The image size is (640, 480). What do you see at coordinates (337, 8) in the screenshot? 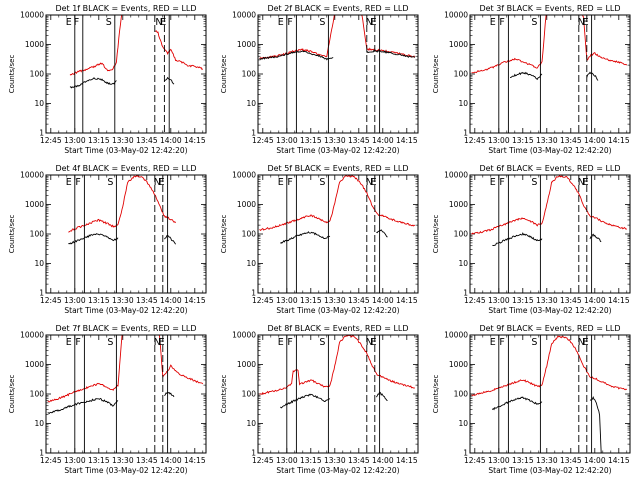
I see `panel-title: Det 2f BLACK = Events, RED = LLD` at bounding box center [337, 8].